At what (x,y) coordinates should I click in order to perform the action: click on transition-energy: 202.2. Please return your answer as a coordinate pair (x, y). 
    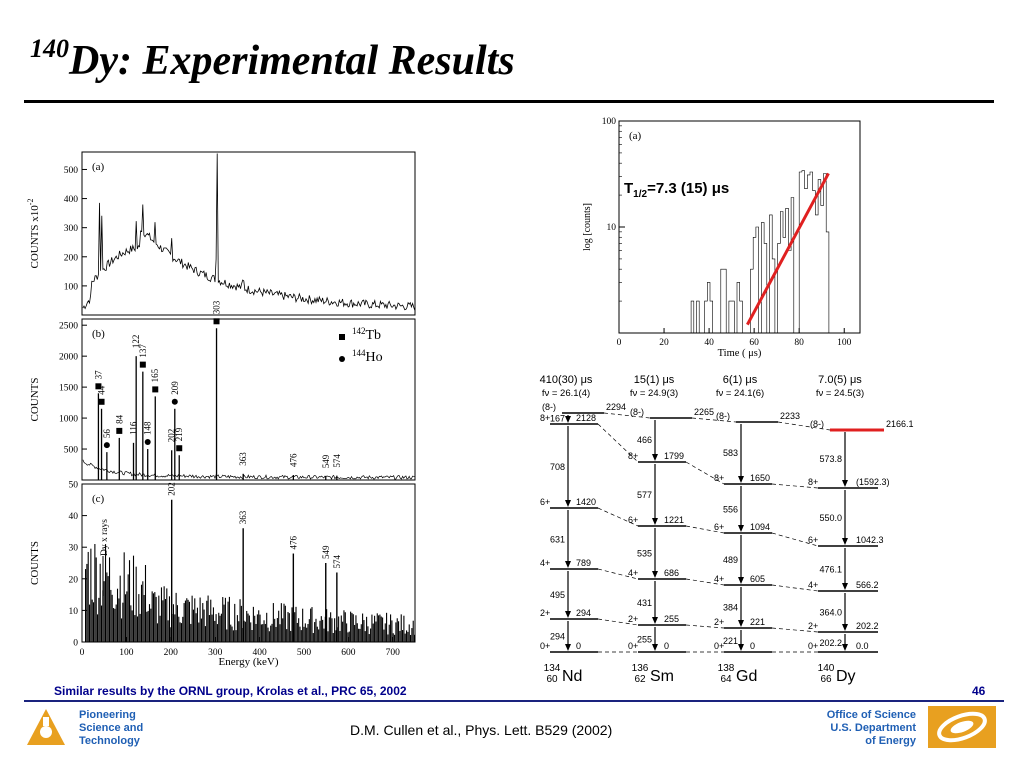
    Looking at the image, I should click on (830, 643).